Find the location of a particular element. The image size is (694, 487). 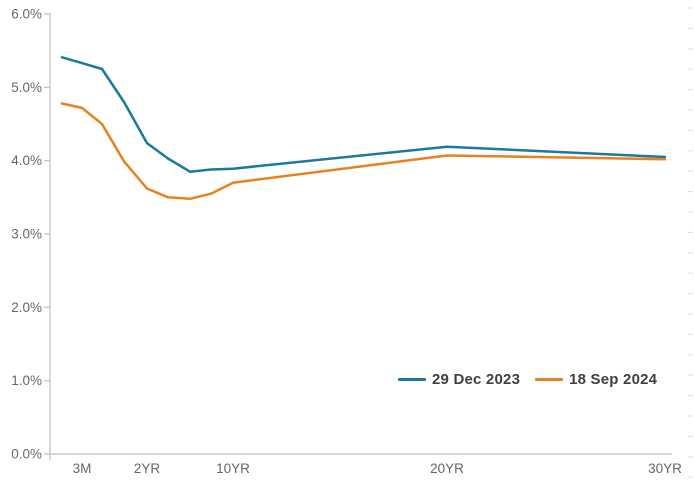

legend-label-series-1: 29 Dec 2023 is located at coordinates (476, 379).